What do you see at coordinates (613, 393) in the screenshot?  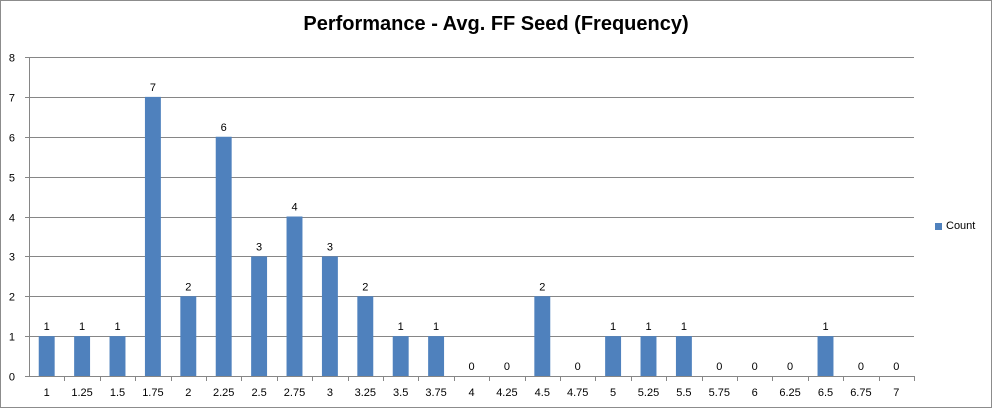 I see `x-tick-label: 5` at bounding box center [613, 393].